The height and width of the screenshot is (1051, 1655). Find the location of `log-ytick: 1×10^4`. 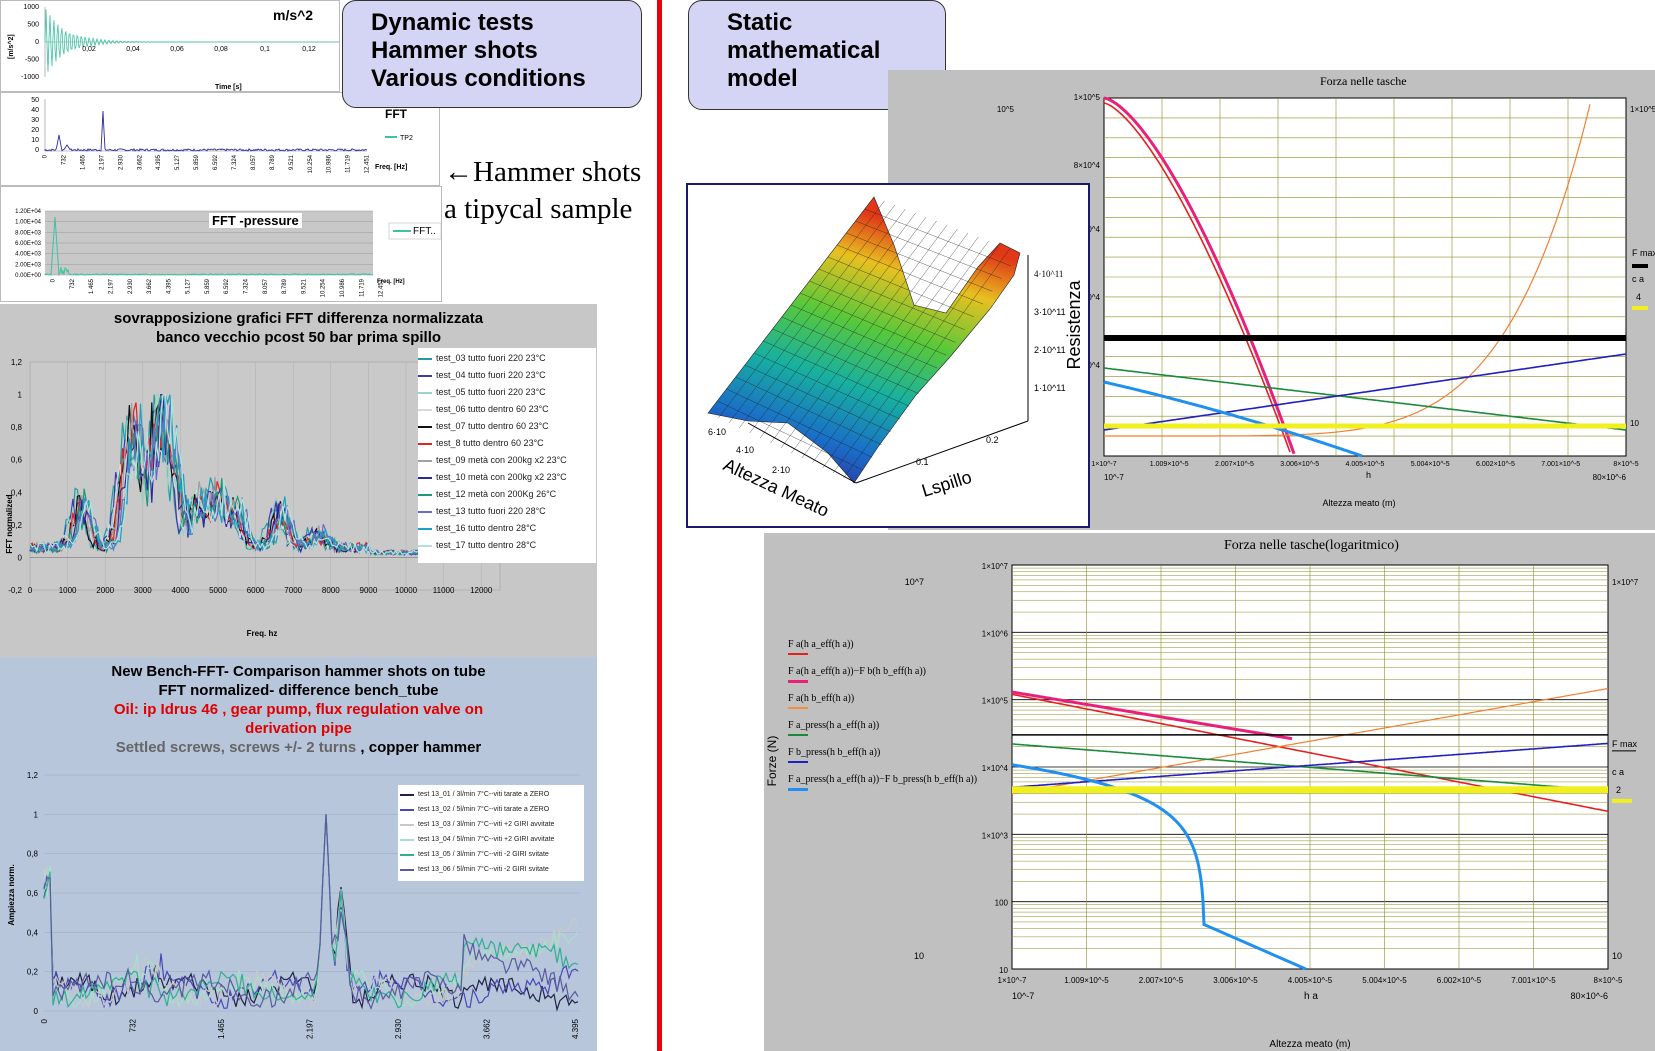

log-ytick: 1×10^4 is located at coordinates (995, 768).